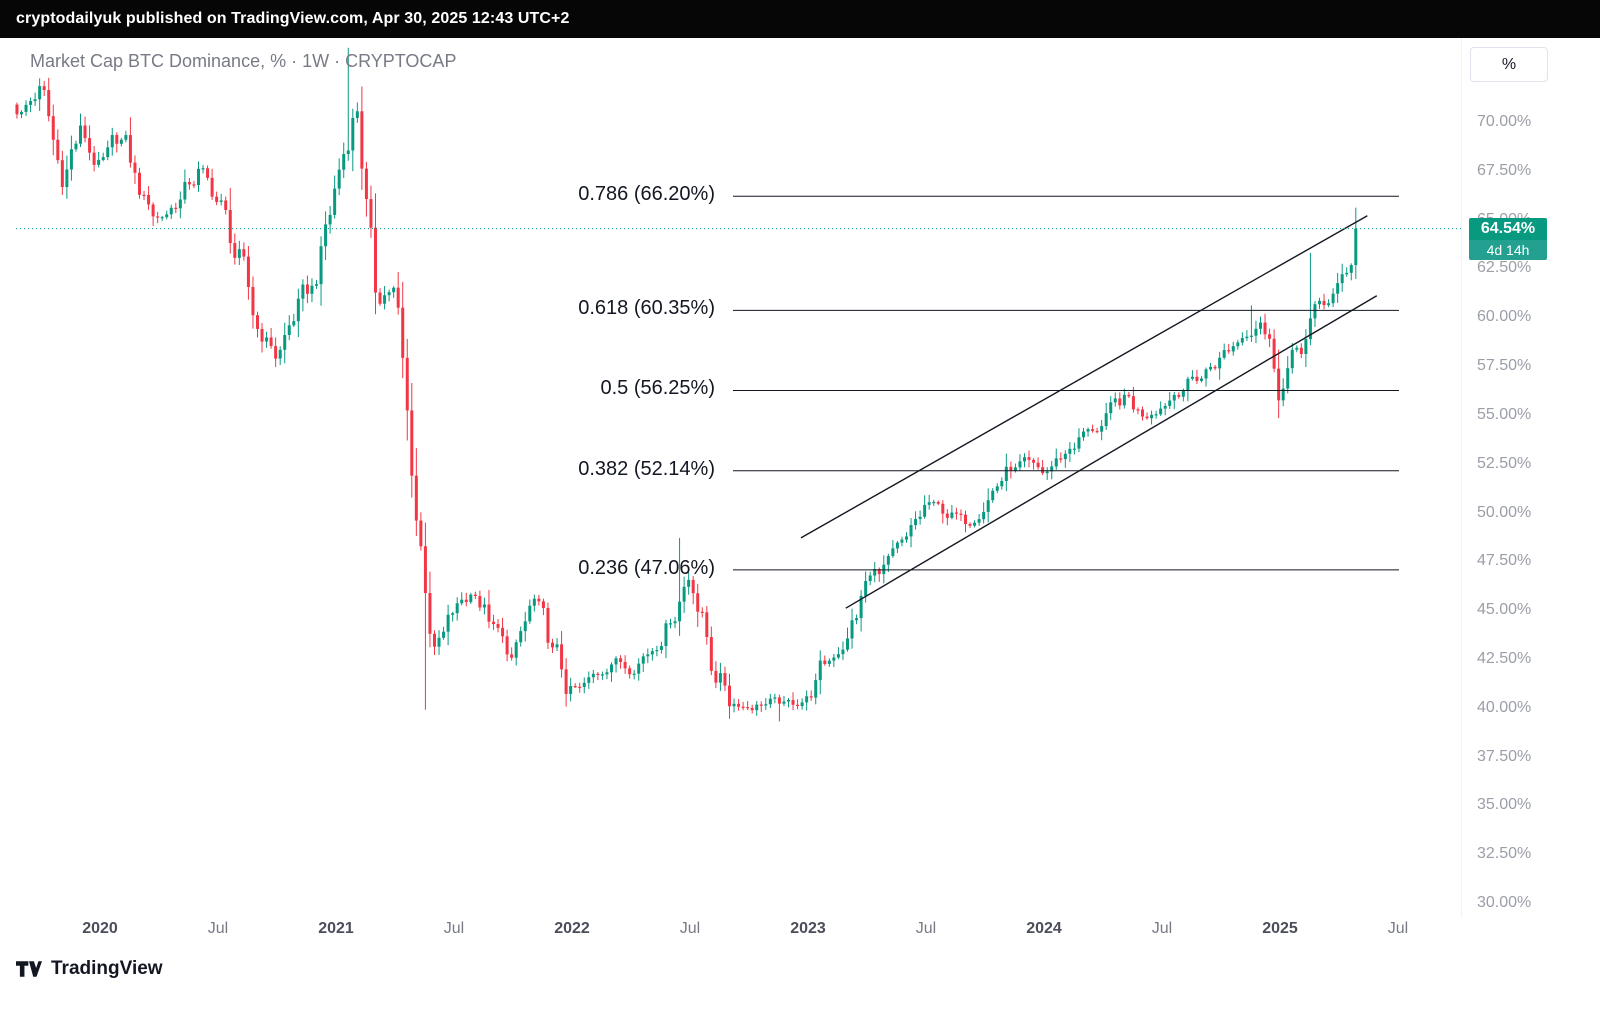 The width and height of the screenshot is (1600, 1018). Describe the element at coordinates (646, 468) in the screenshot. I see `fib-level-label: 0.382 (52.14%)` at that location.